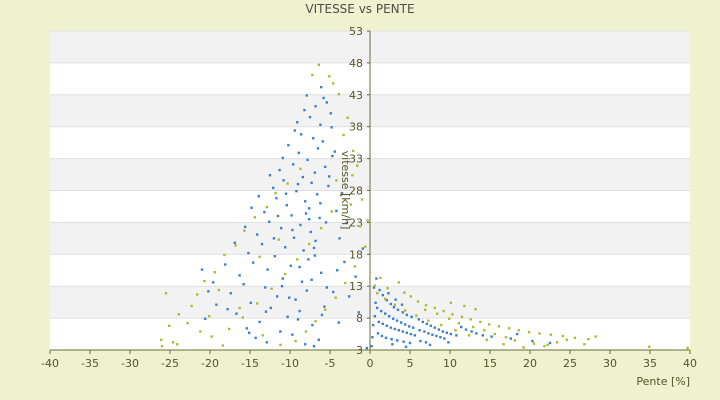  Describe the element at coordinates (130, 363) in the screenshot. I see `x-tick-label: -30` at that location.